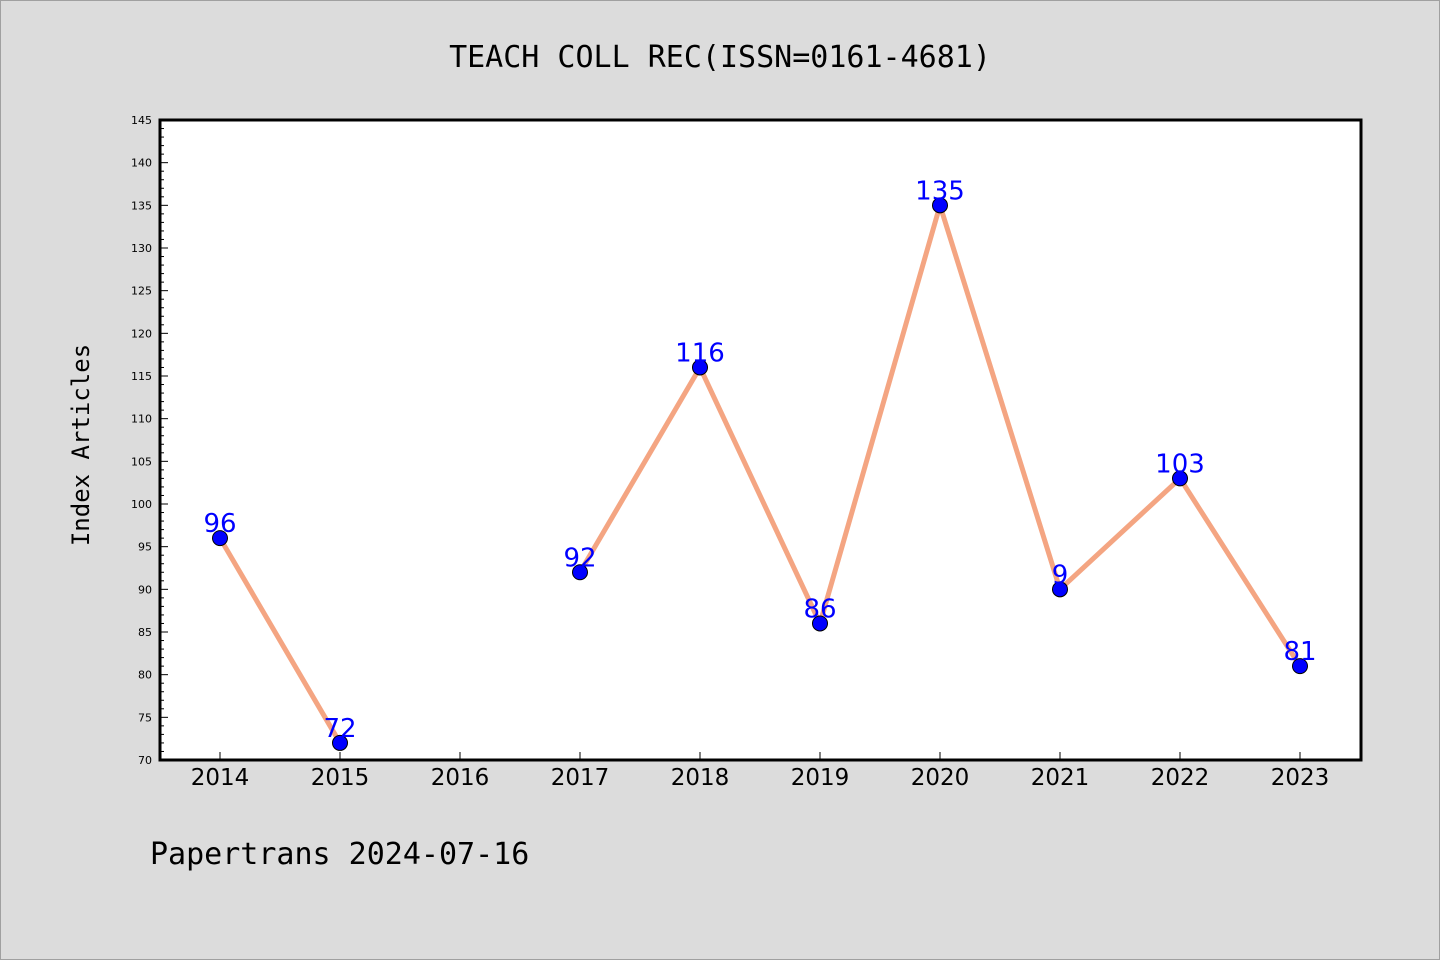 The image size is (1440, 960). Describe the element at coordinates (220, 538) in the screenshot. I see `data-point-2014` at that location.